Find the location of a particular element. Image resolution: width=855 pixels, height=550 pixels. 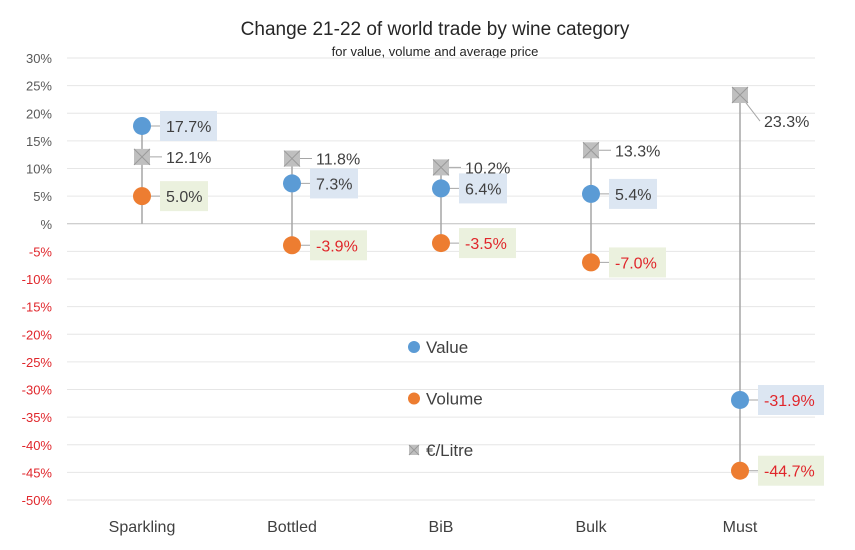

y-tick-label: -50% is located at coordinates (37, 500).